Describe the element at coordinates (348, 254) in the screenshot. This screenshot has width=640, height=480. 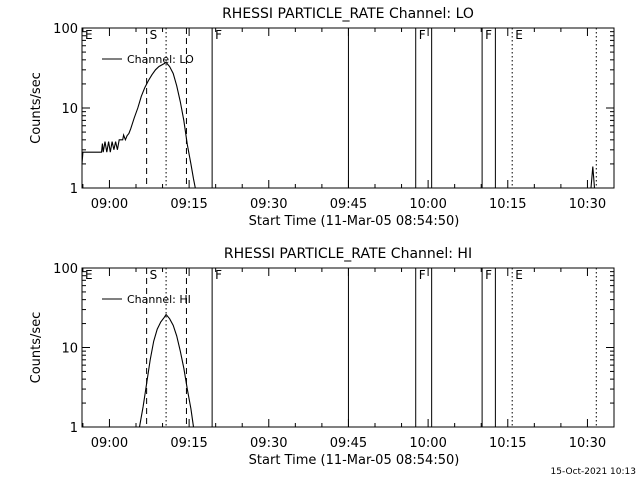
I see `chart-title: RHESSI PARTICLE_RATE Channel: HI` at that location.